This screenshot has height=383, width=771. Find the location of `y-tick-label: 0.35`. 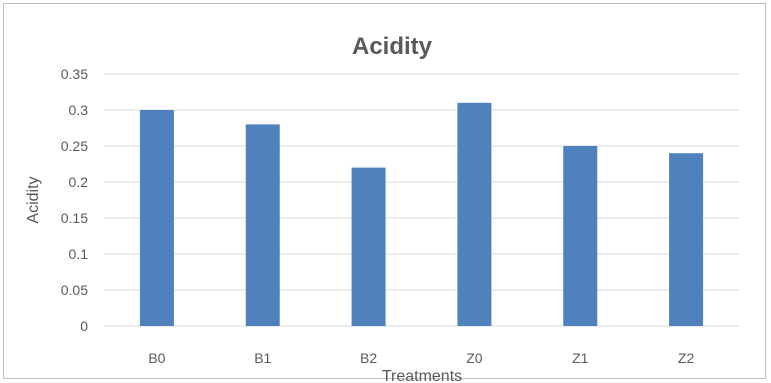

y-tick-label: 0.35 is located at coordinates (74, 74).